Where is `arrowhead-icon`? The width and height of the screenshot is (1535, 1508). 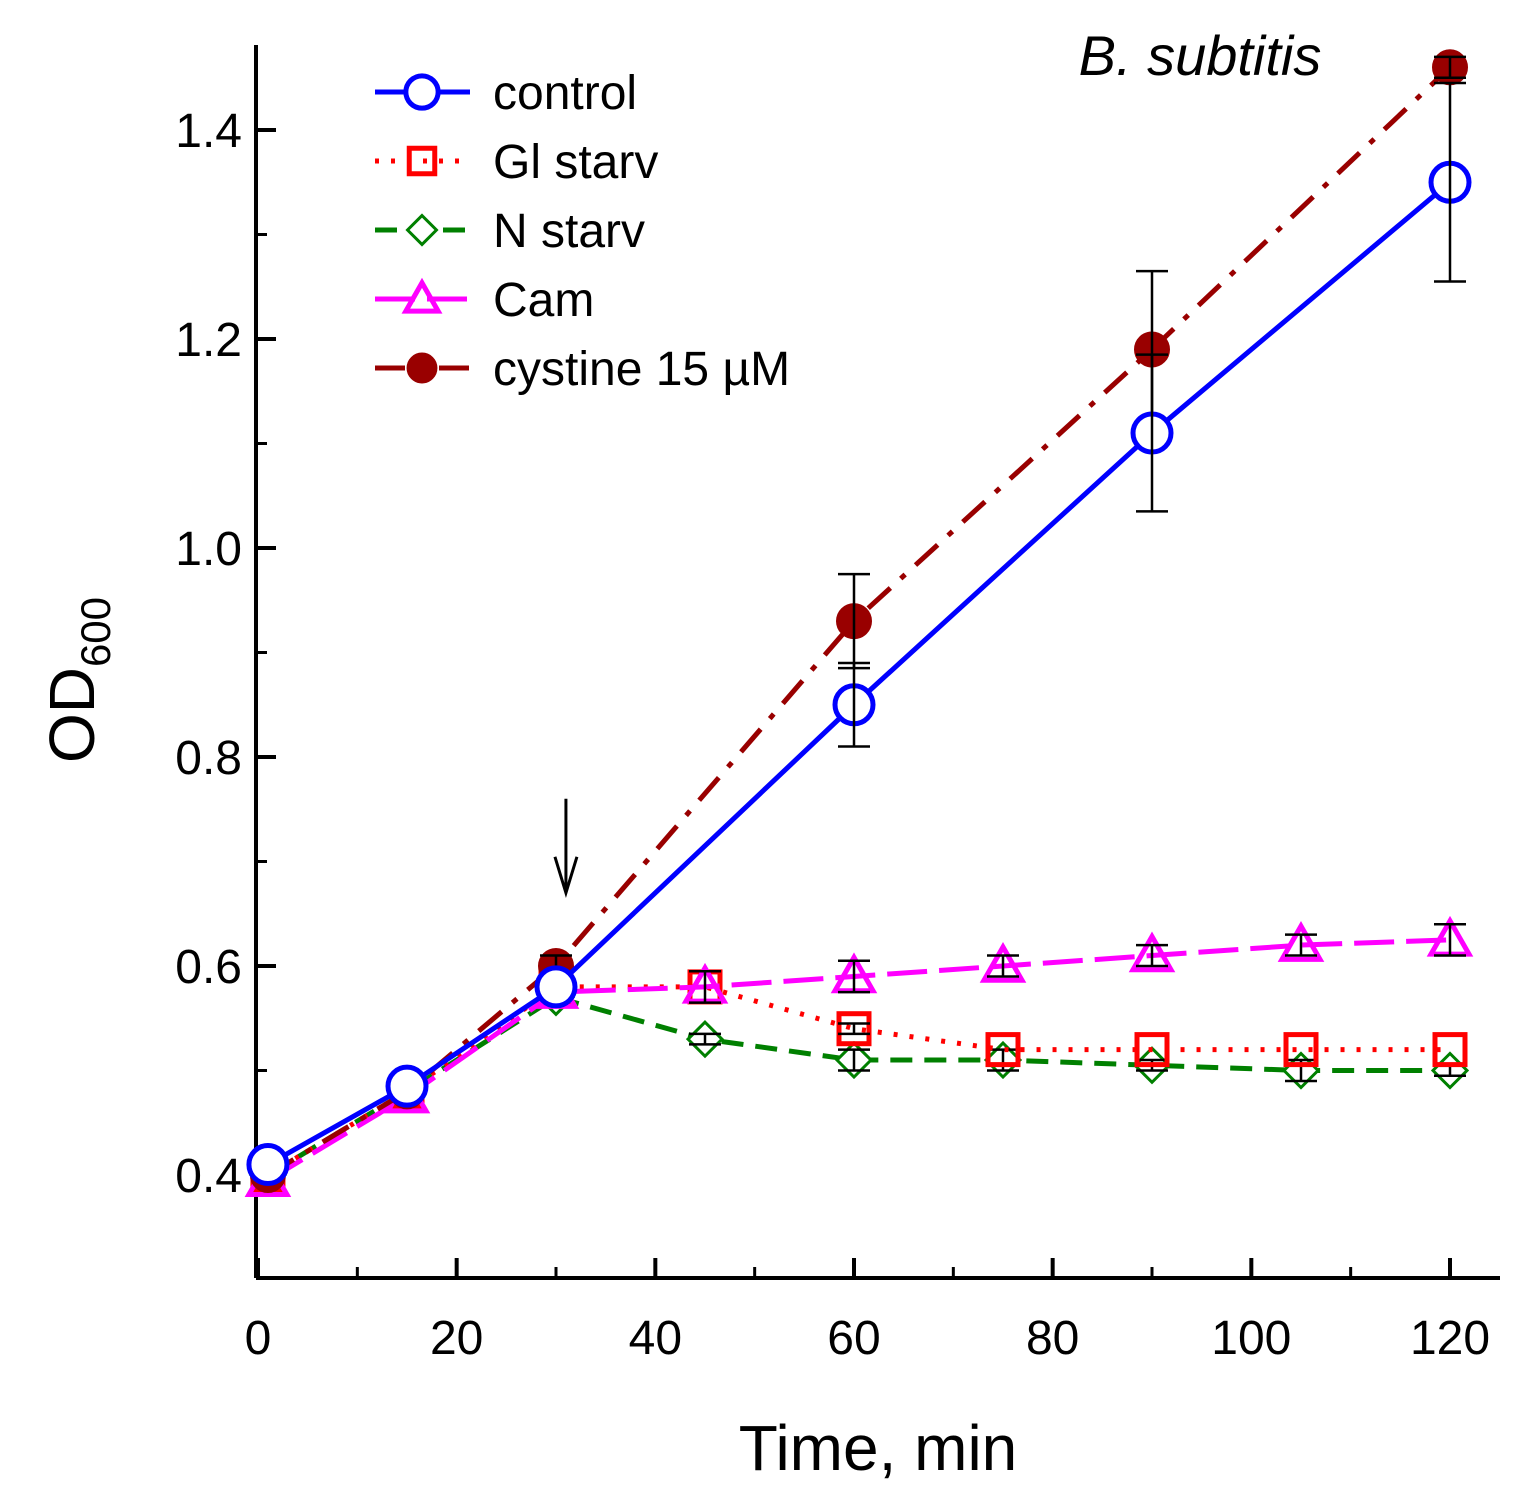 arrowhead-icon is located at coordinates (566, 877).